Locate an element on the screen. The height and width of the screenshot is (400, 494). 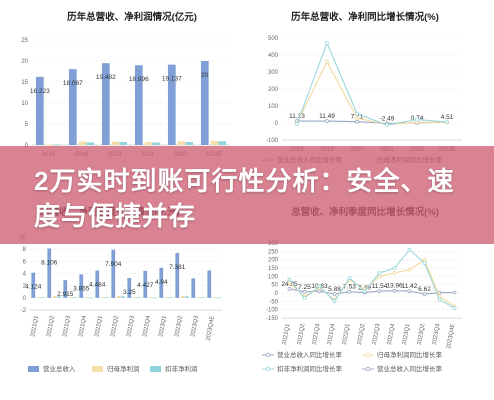
data-label: 3.25 is located at coordinates (129, 292).